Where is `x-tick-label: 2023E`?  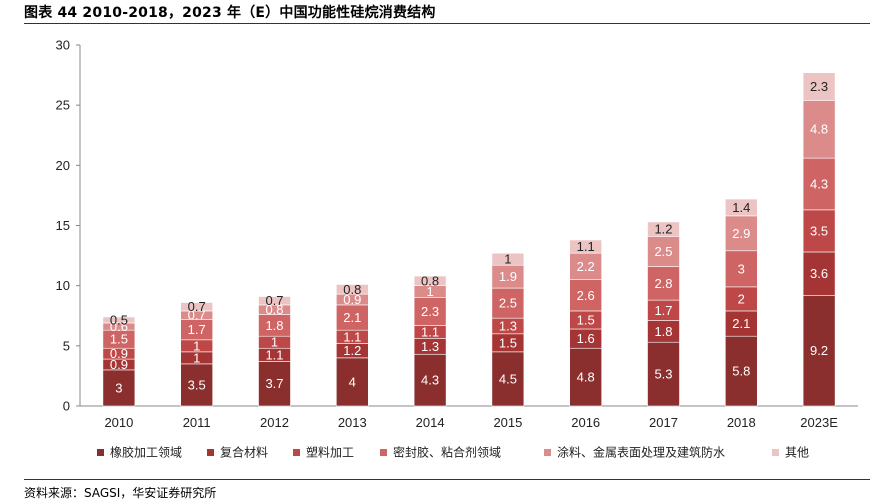
x-tick-label: 2023E is located at coordinates (819, 422).